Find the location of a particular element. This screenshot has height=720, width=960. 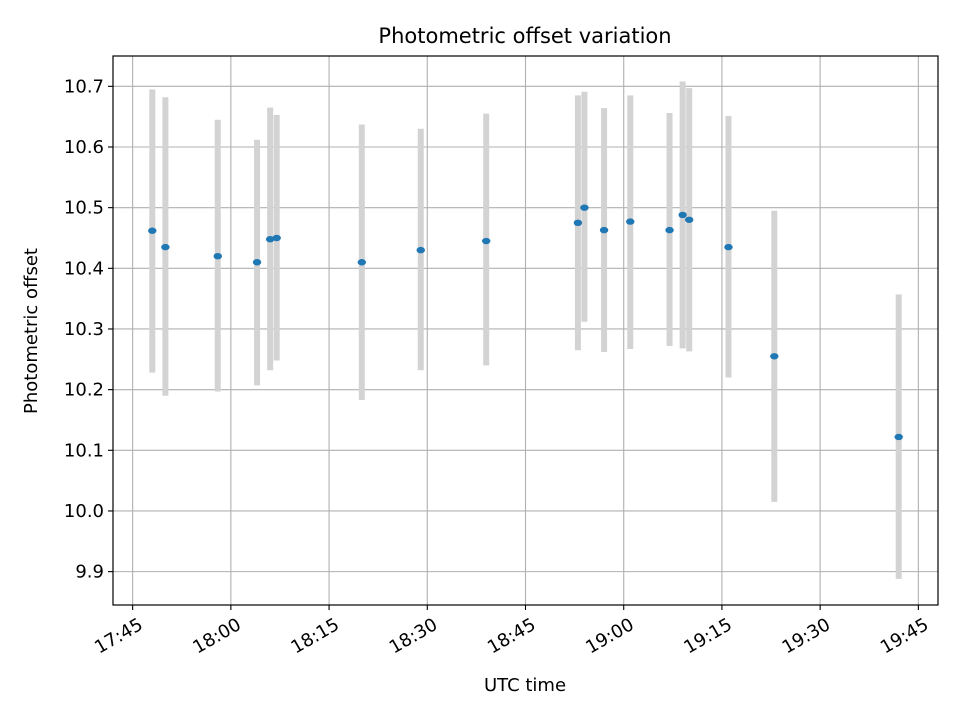

y-tick-label: 9.9 is located at coordinates (89, 572).